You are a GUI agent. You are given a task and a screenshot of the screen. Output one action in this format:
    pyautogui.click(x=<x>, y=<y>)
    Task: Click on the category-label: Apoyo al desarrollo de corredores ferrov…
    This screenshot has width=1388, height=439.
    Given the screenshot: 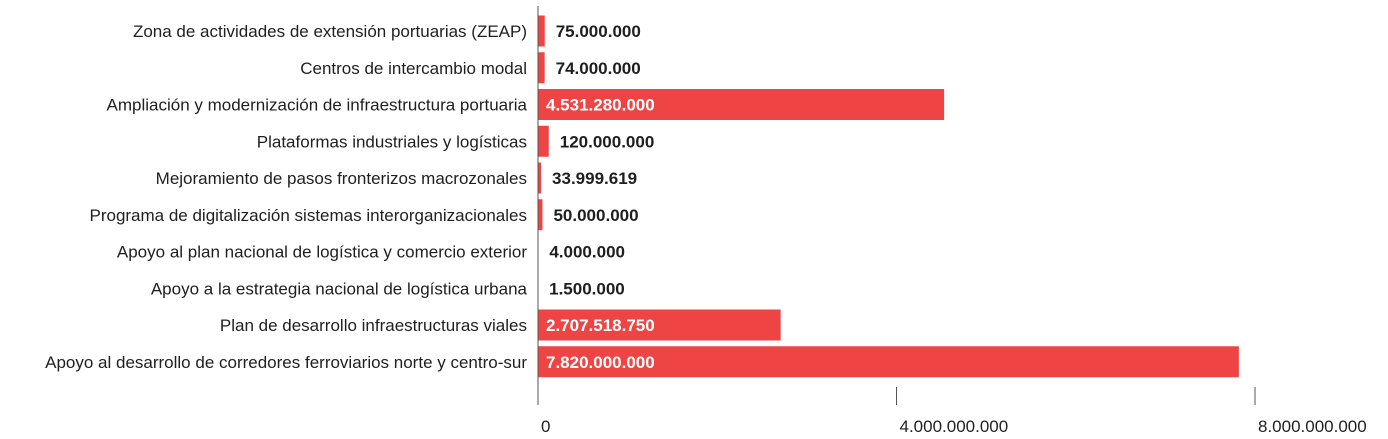 What is the action you would take?
    pyautogui.click(x=286, y=362)
    